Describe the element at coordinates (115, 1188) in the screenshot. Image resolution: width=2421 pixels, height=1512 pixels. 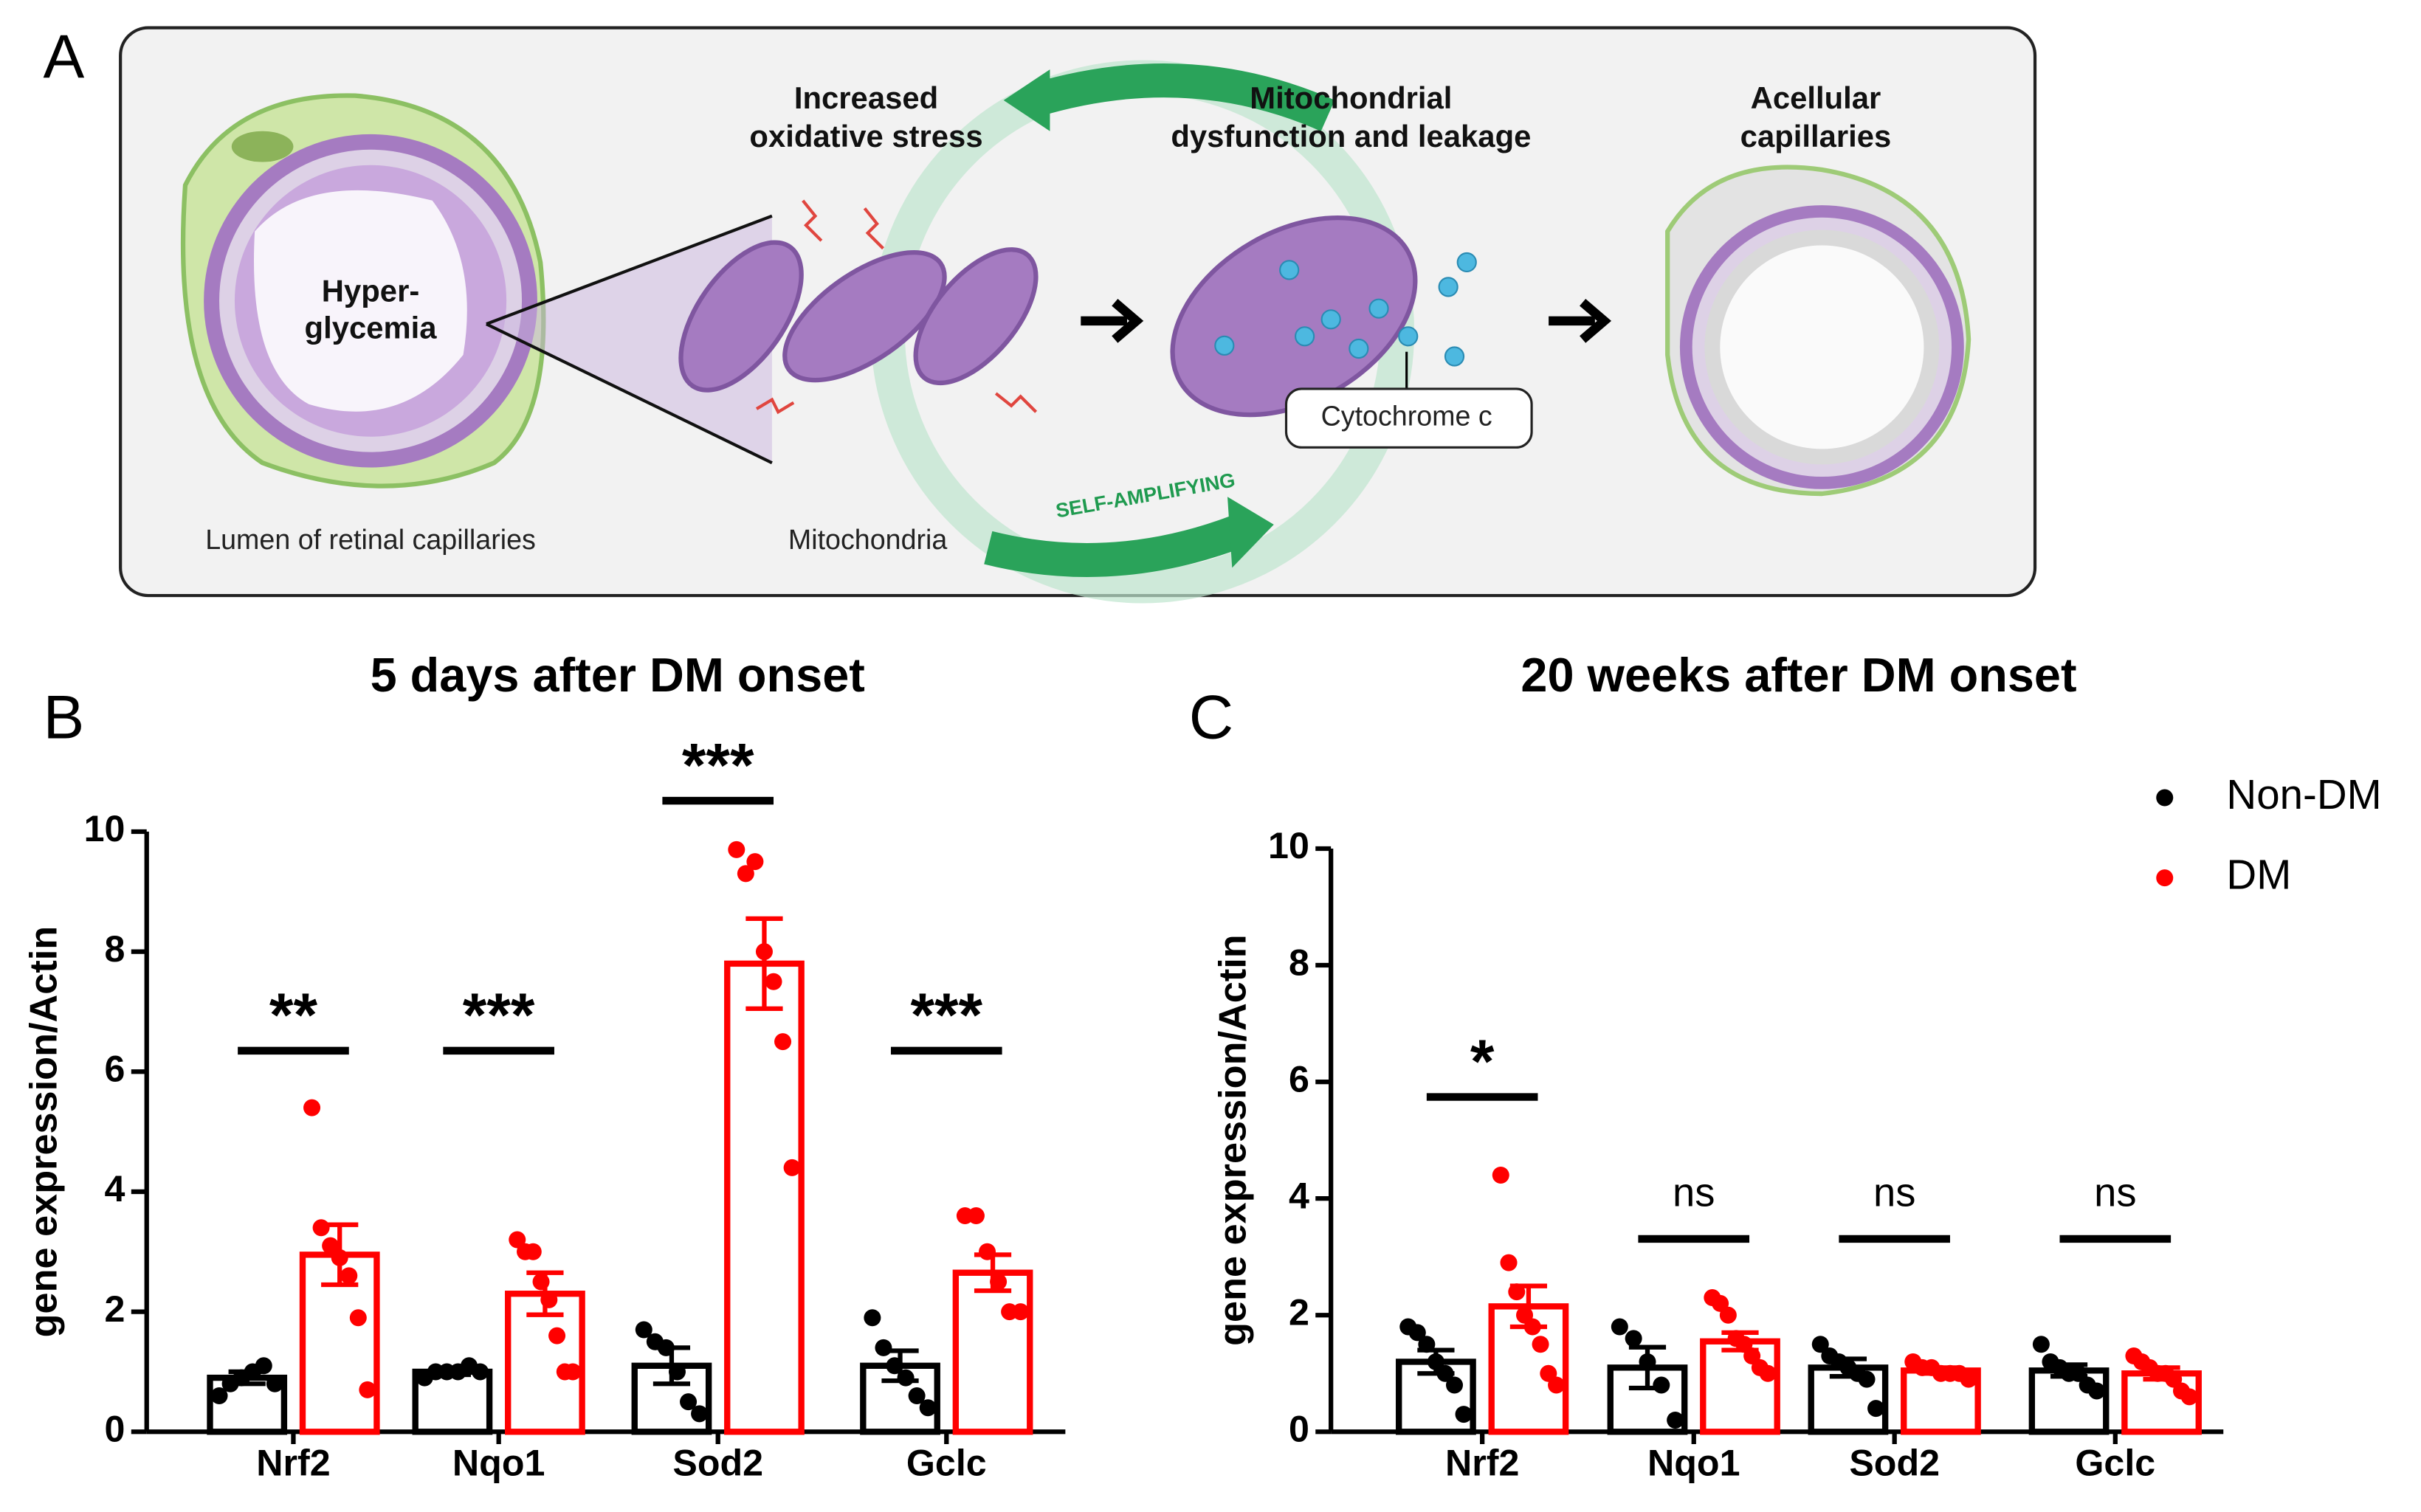
I see `y-tick-label: 4` at that location.